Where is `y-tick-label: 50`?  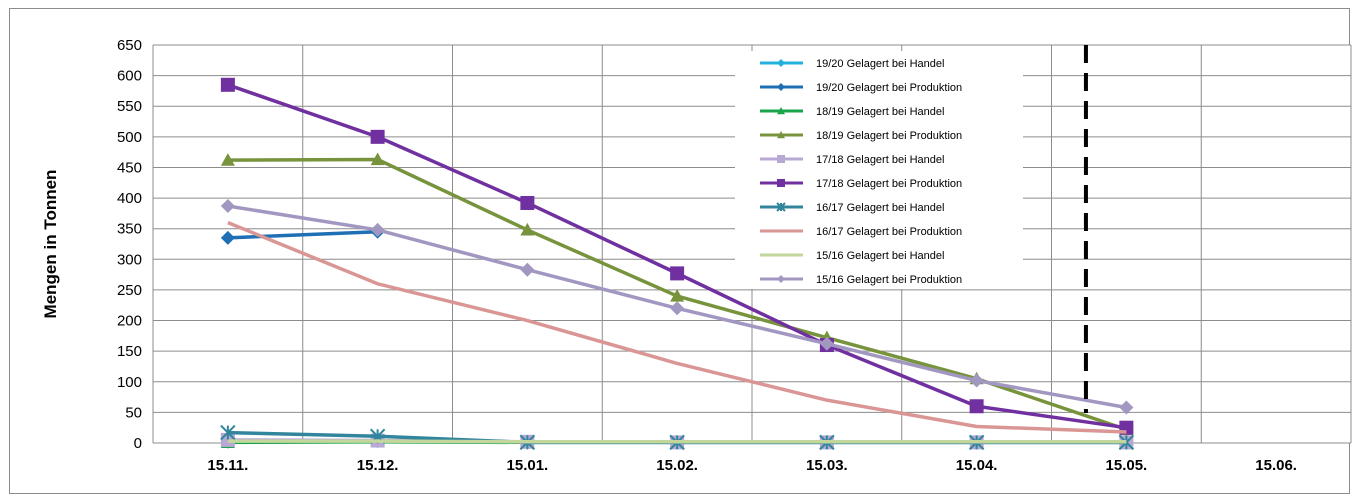
y-tick-label: 50 is located at coordinates (133, 412).